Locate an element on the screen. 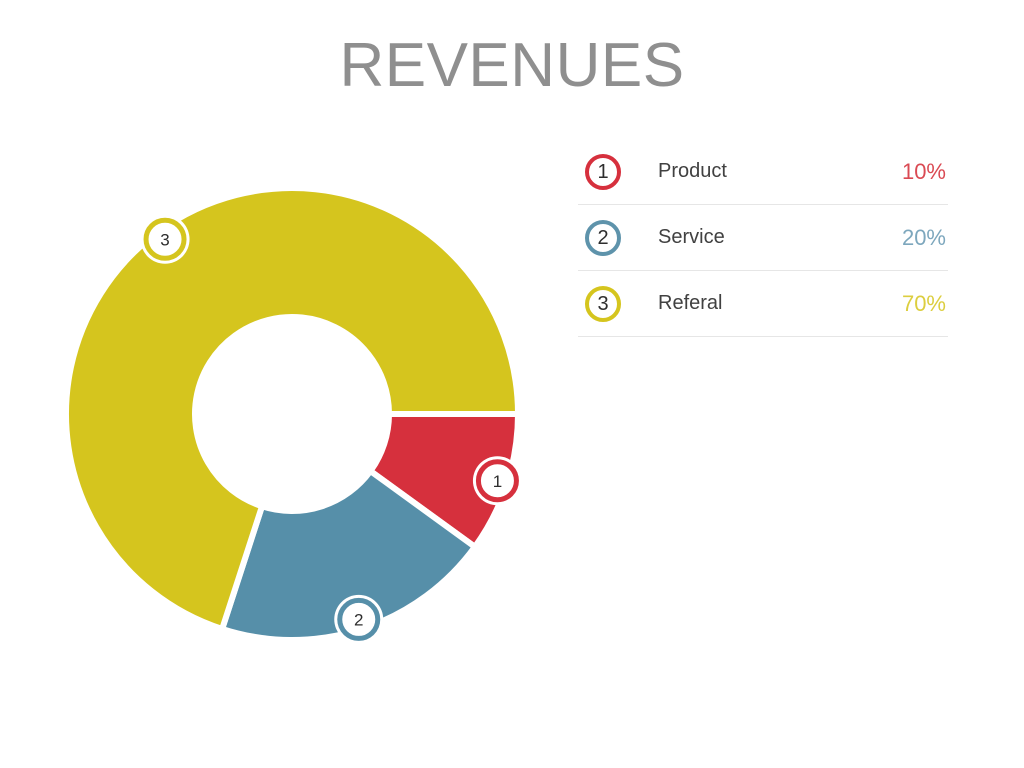 Image resolution: width=1024 pixels, height=768 pixels. donut-marker-number-2: 2 is located at coordinates (358, 619).